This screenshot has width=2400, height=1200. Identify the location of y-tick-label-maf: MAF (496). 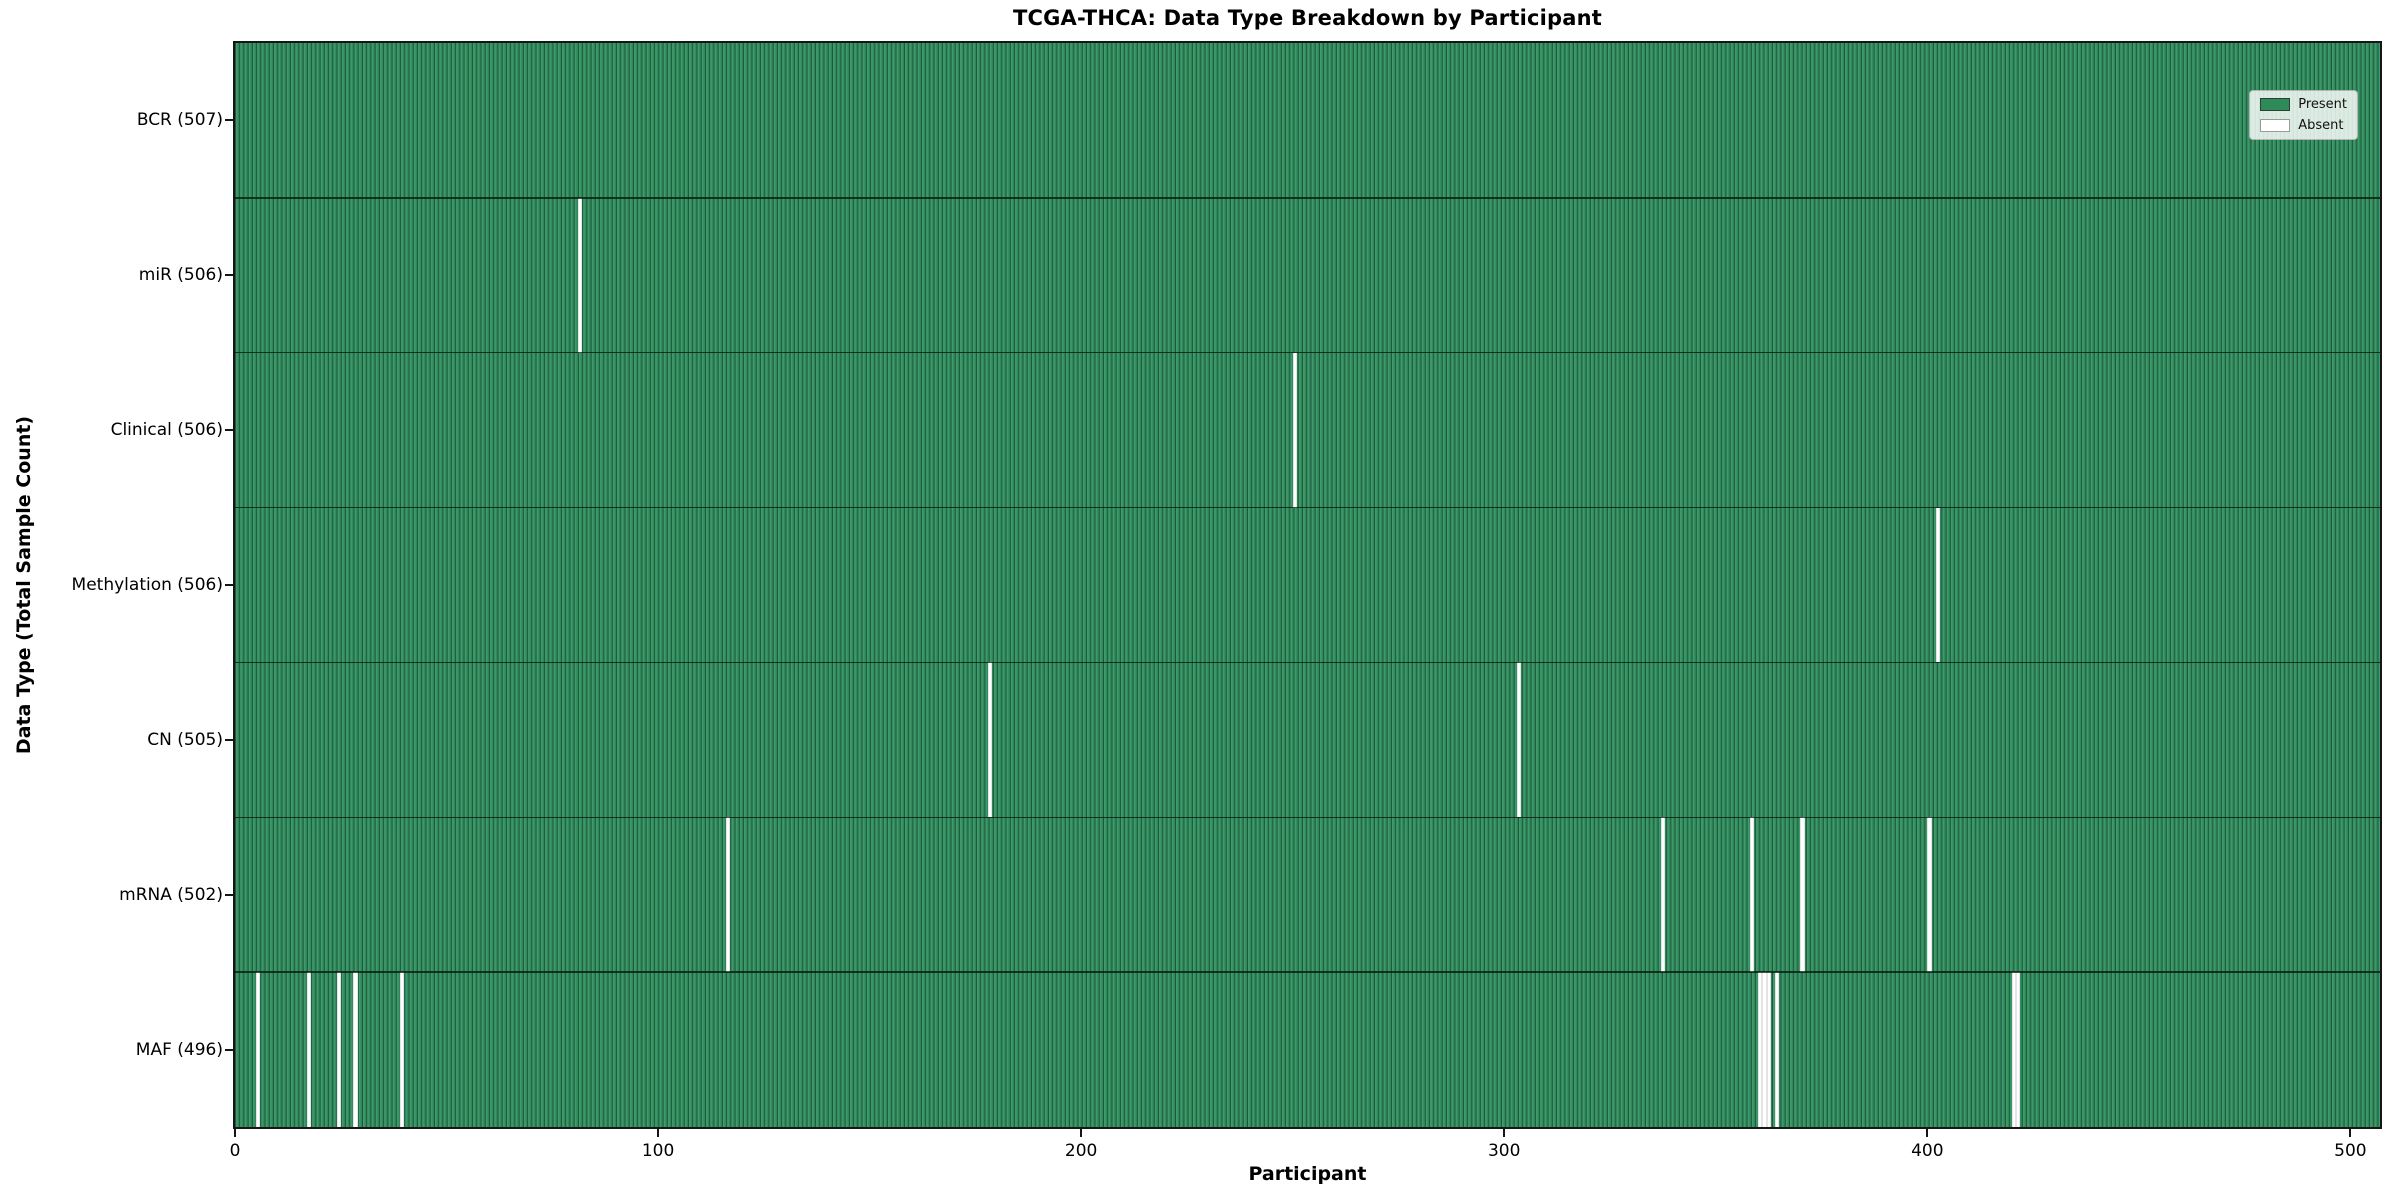
(179, 1049).